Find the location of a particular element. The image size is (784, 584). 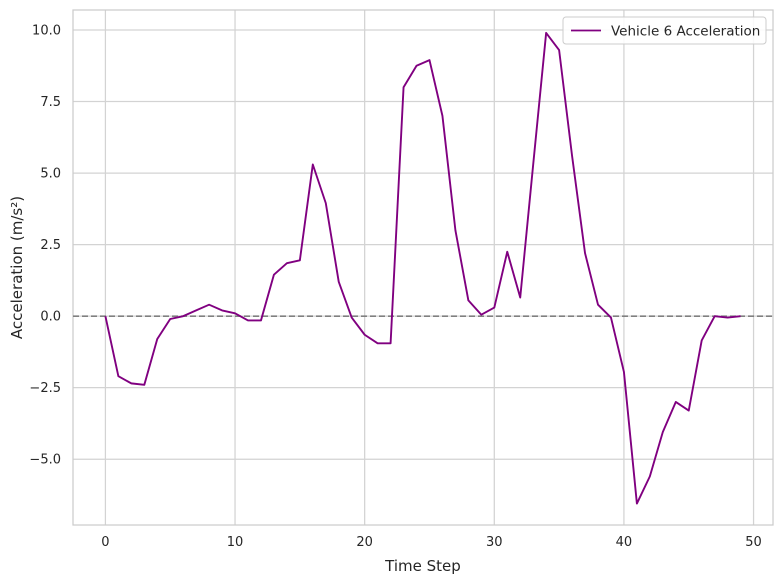

legend: Vehicle 6 Acceleration is located at coordinates (664, 30).